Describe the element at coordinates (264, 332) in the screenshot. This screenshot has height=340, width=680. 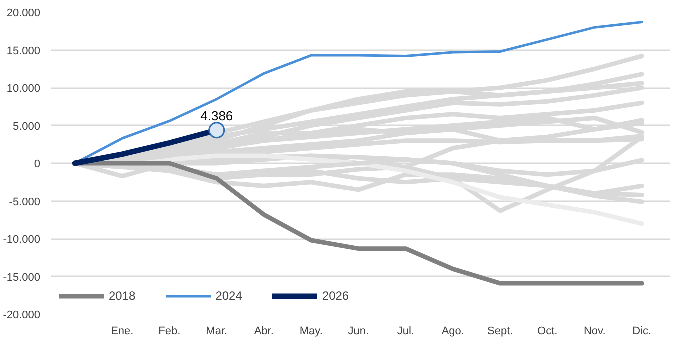
I see `x-tick-label: Abr.` at that location.